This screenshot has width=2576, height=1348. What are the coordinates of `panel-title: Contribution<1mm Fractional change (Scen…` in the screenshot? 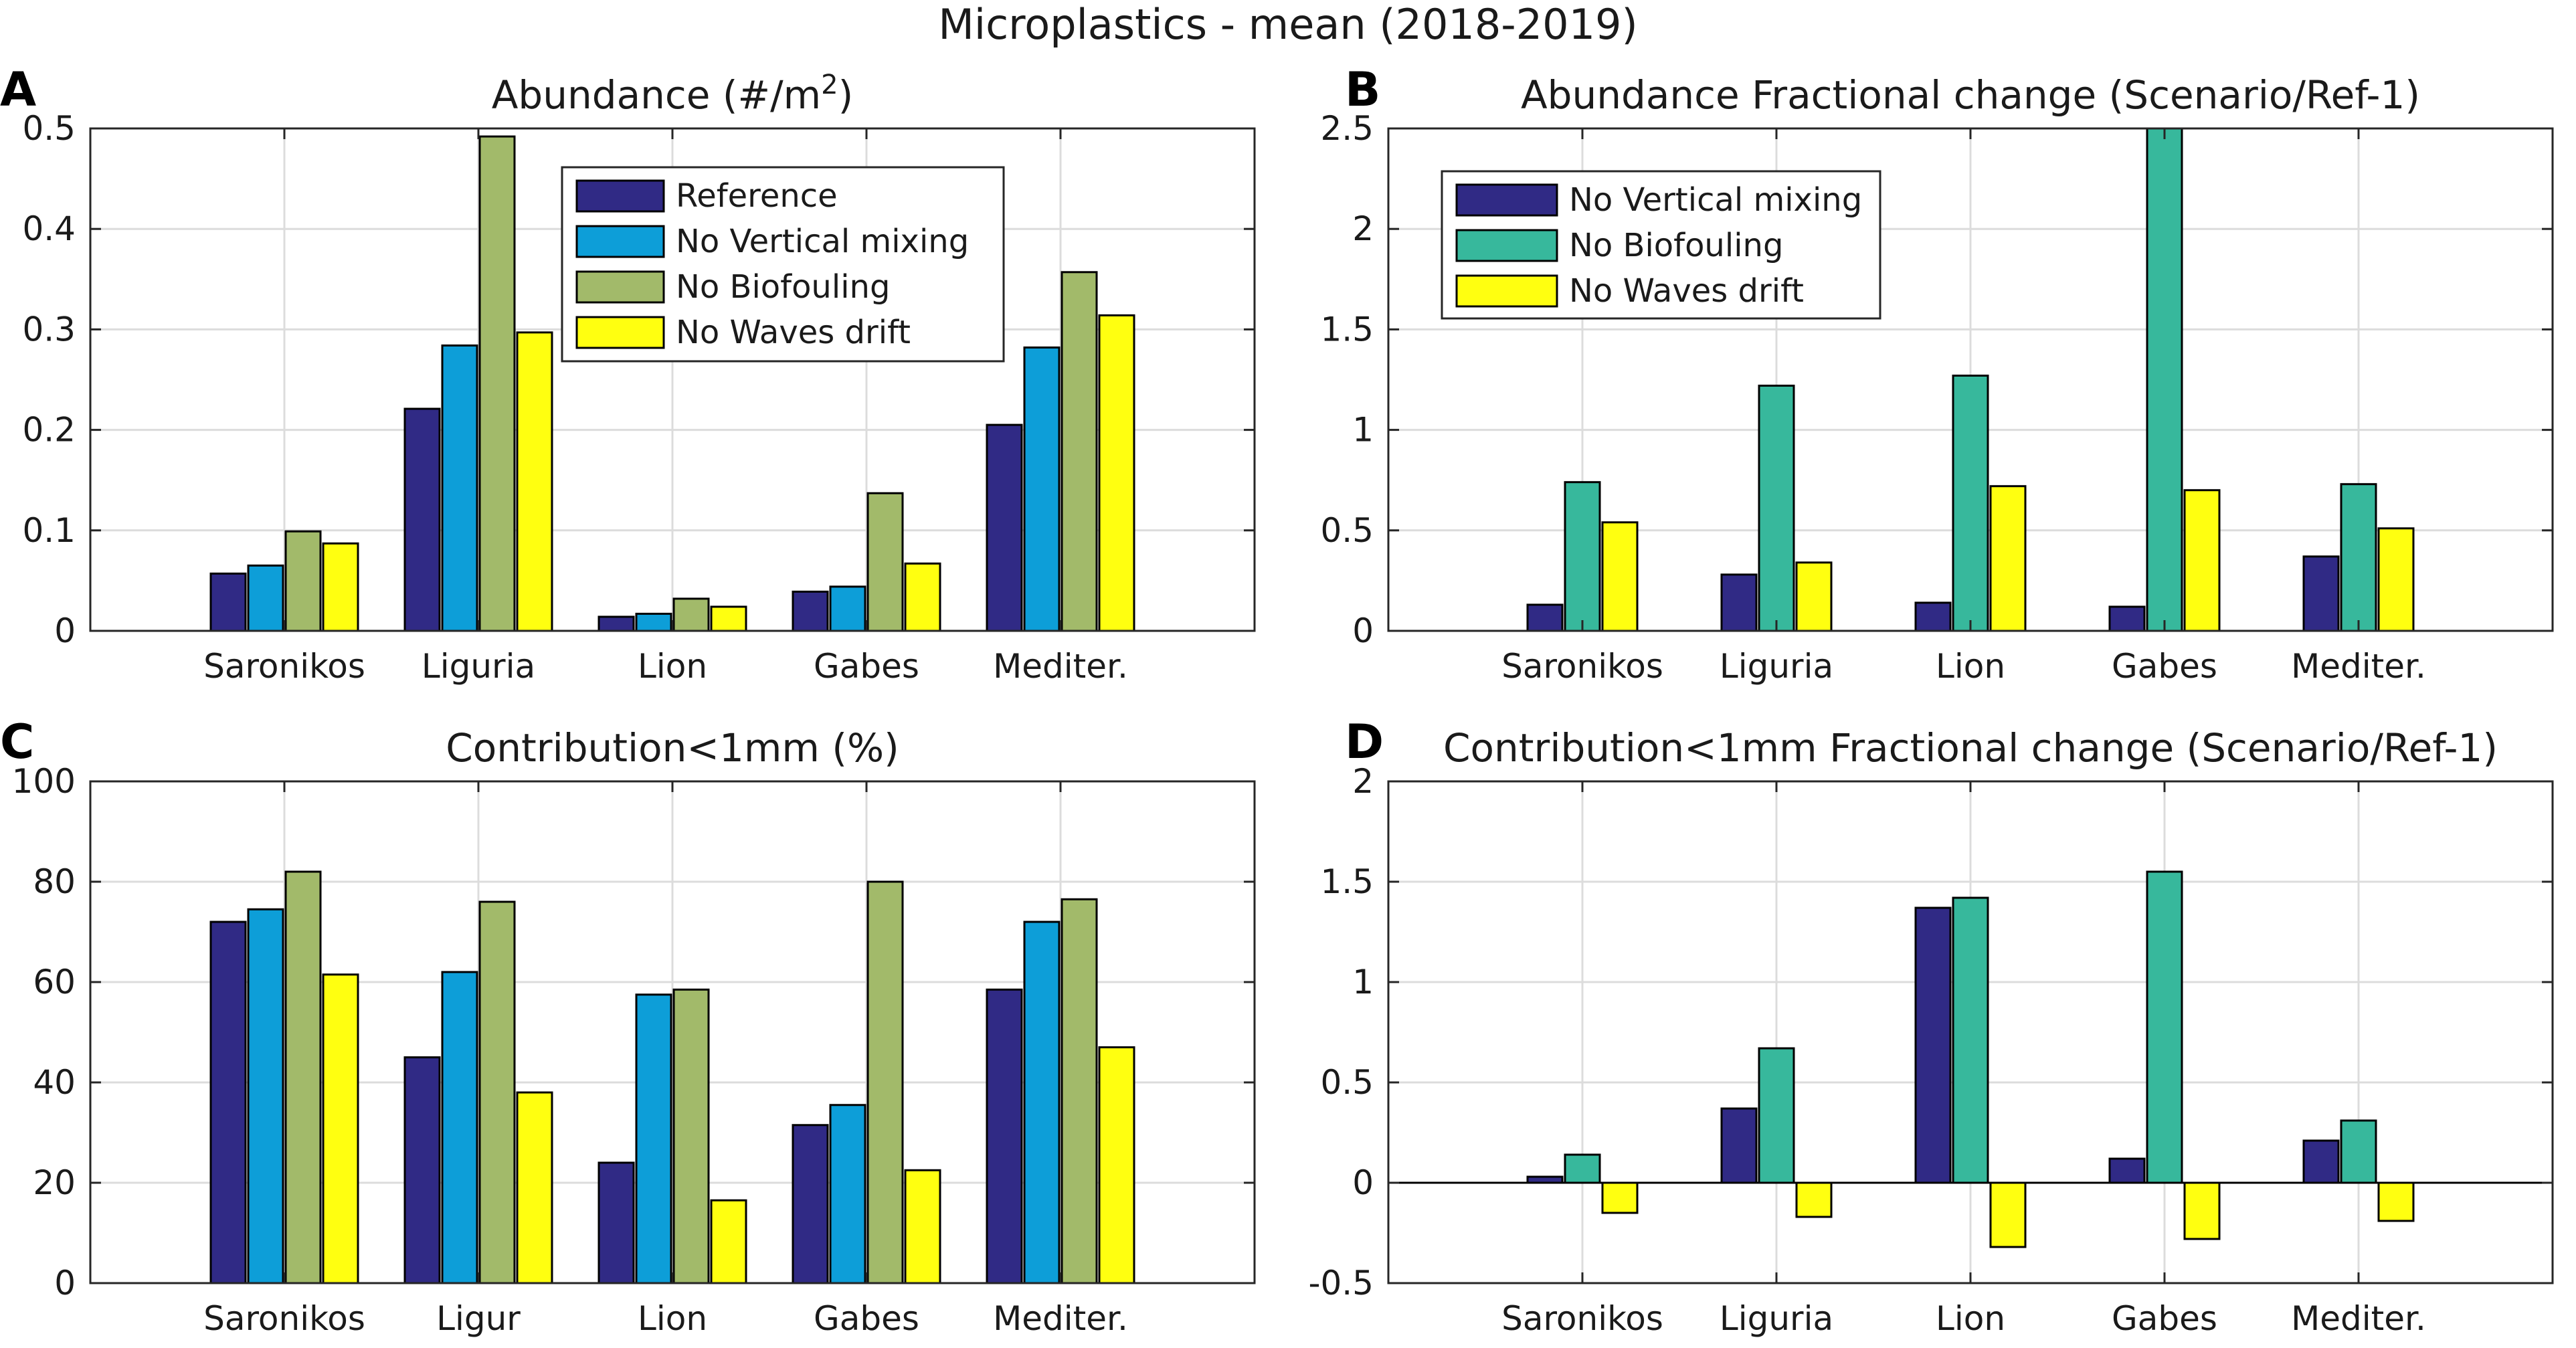 It's located at (1970, 748).